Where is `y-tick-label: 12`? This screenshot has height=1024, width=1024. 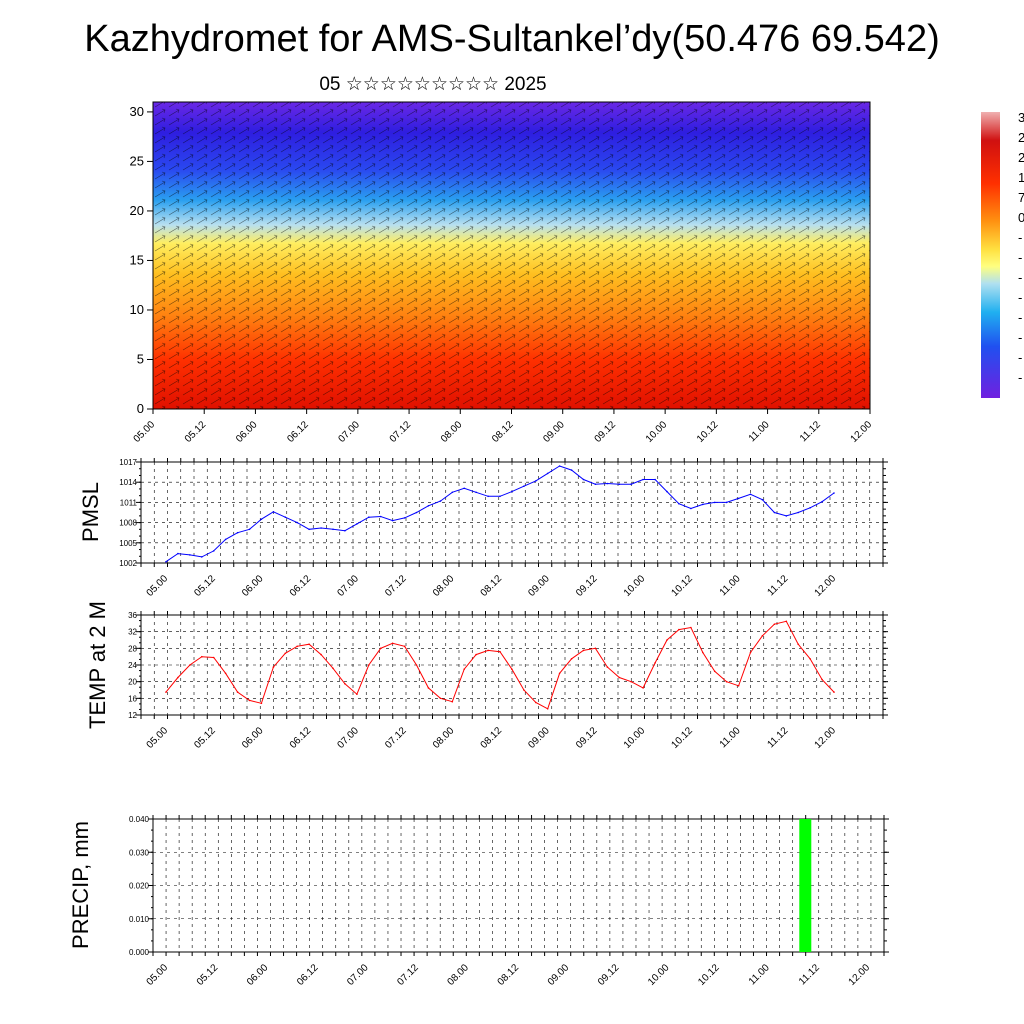
y-tick-label: 12 is located at coordinates (132, 715).